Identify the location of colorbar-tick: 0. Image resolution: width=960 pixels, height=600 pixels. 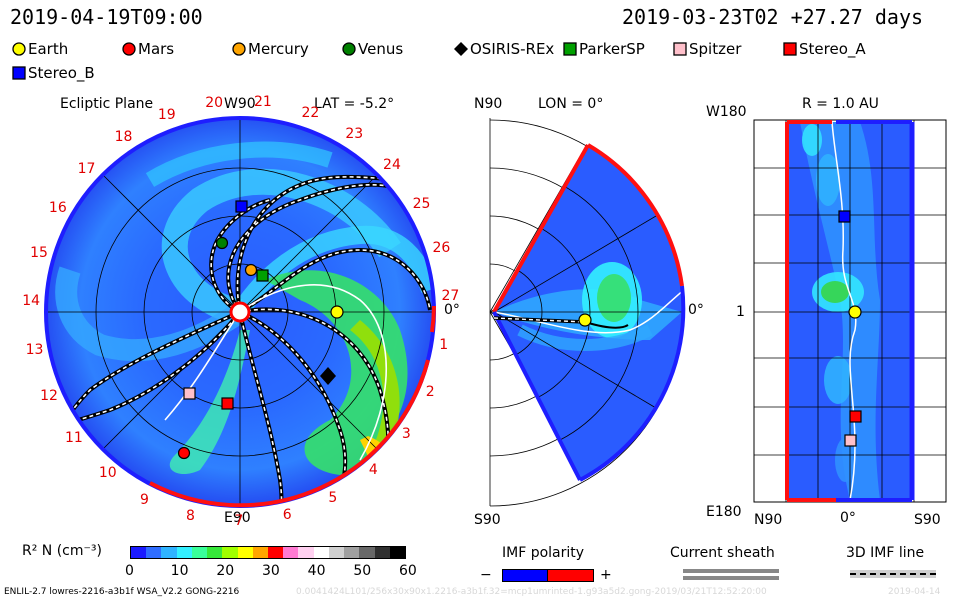
(129, 571).